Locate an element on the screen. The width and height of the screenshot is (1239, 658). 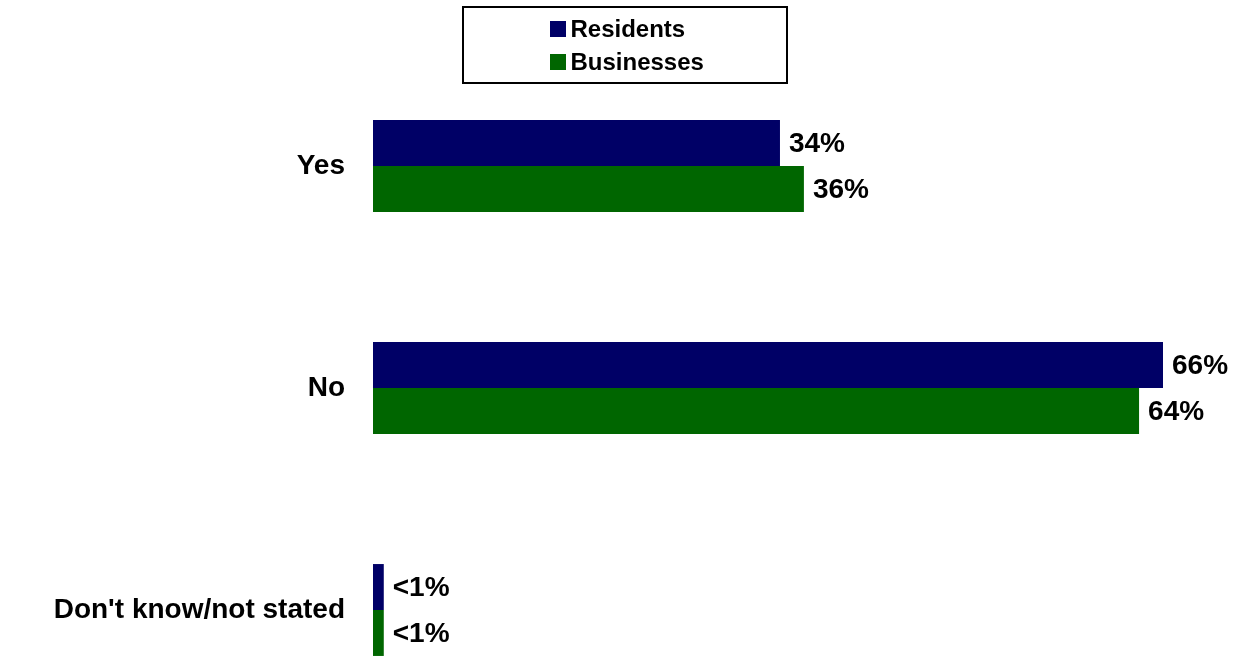
y-tick-label: No is located at coordinates (326, 386).